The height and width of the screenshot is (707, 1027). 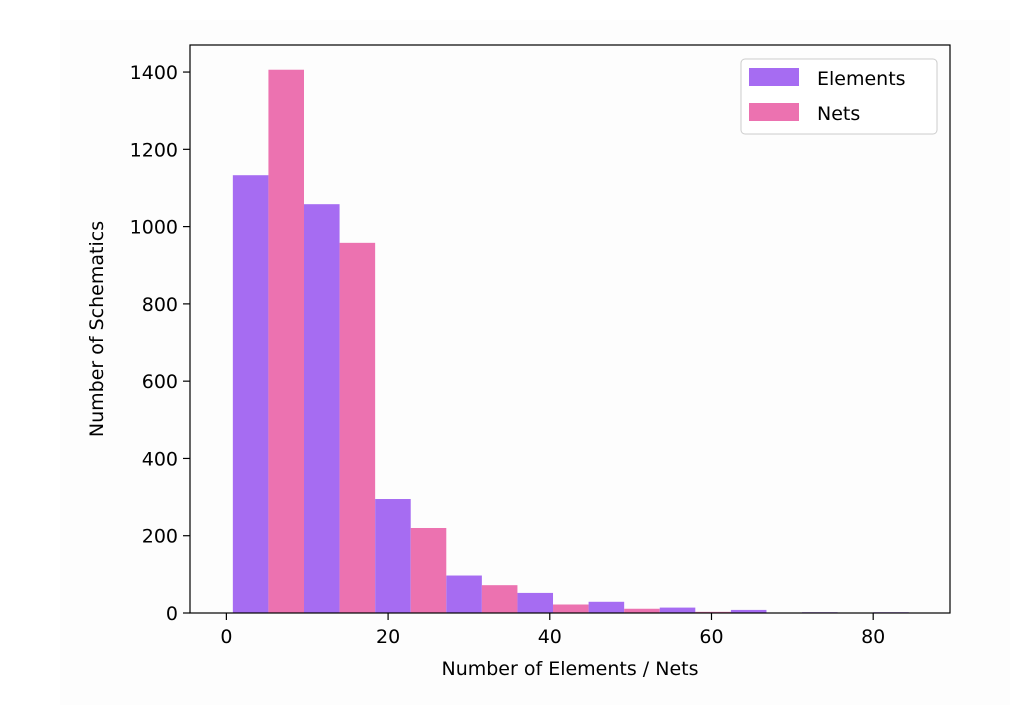 I want to click on x-tick-label: 40, so click(x=550, y=637).